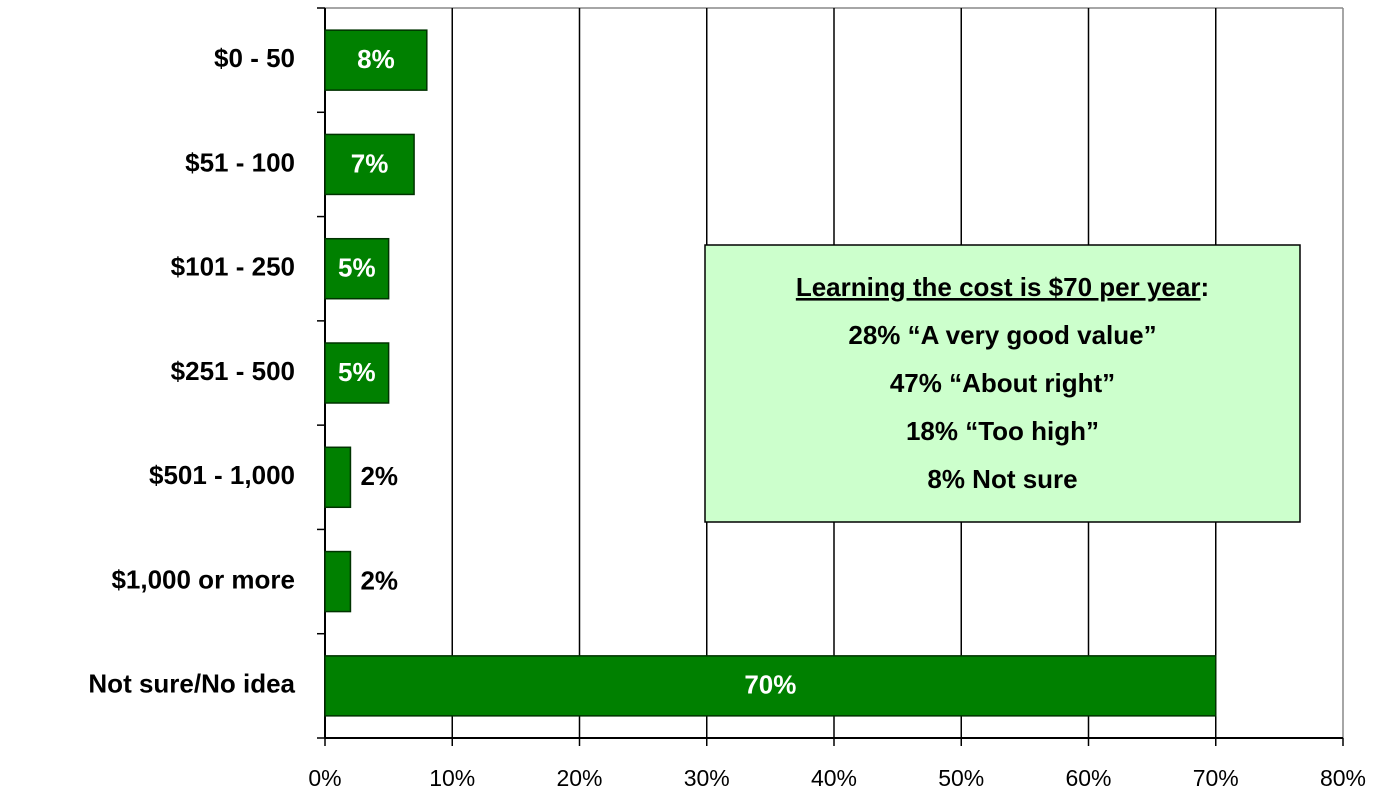 Image resolution: width=1377 pixels, height=796 pixels. I want to click on annotation-heading-text: Learning the cost is $70 per year, so click(998, 287).